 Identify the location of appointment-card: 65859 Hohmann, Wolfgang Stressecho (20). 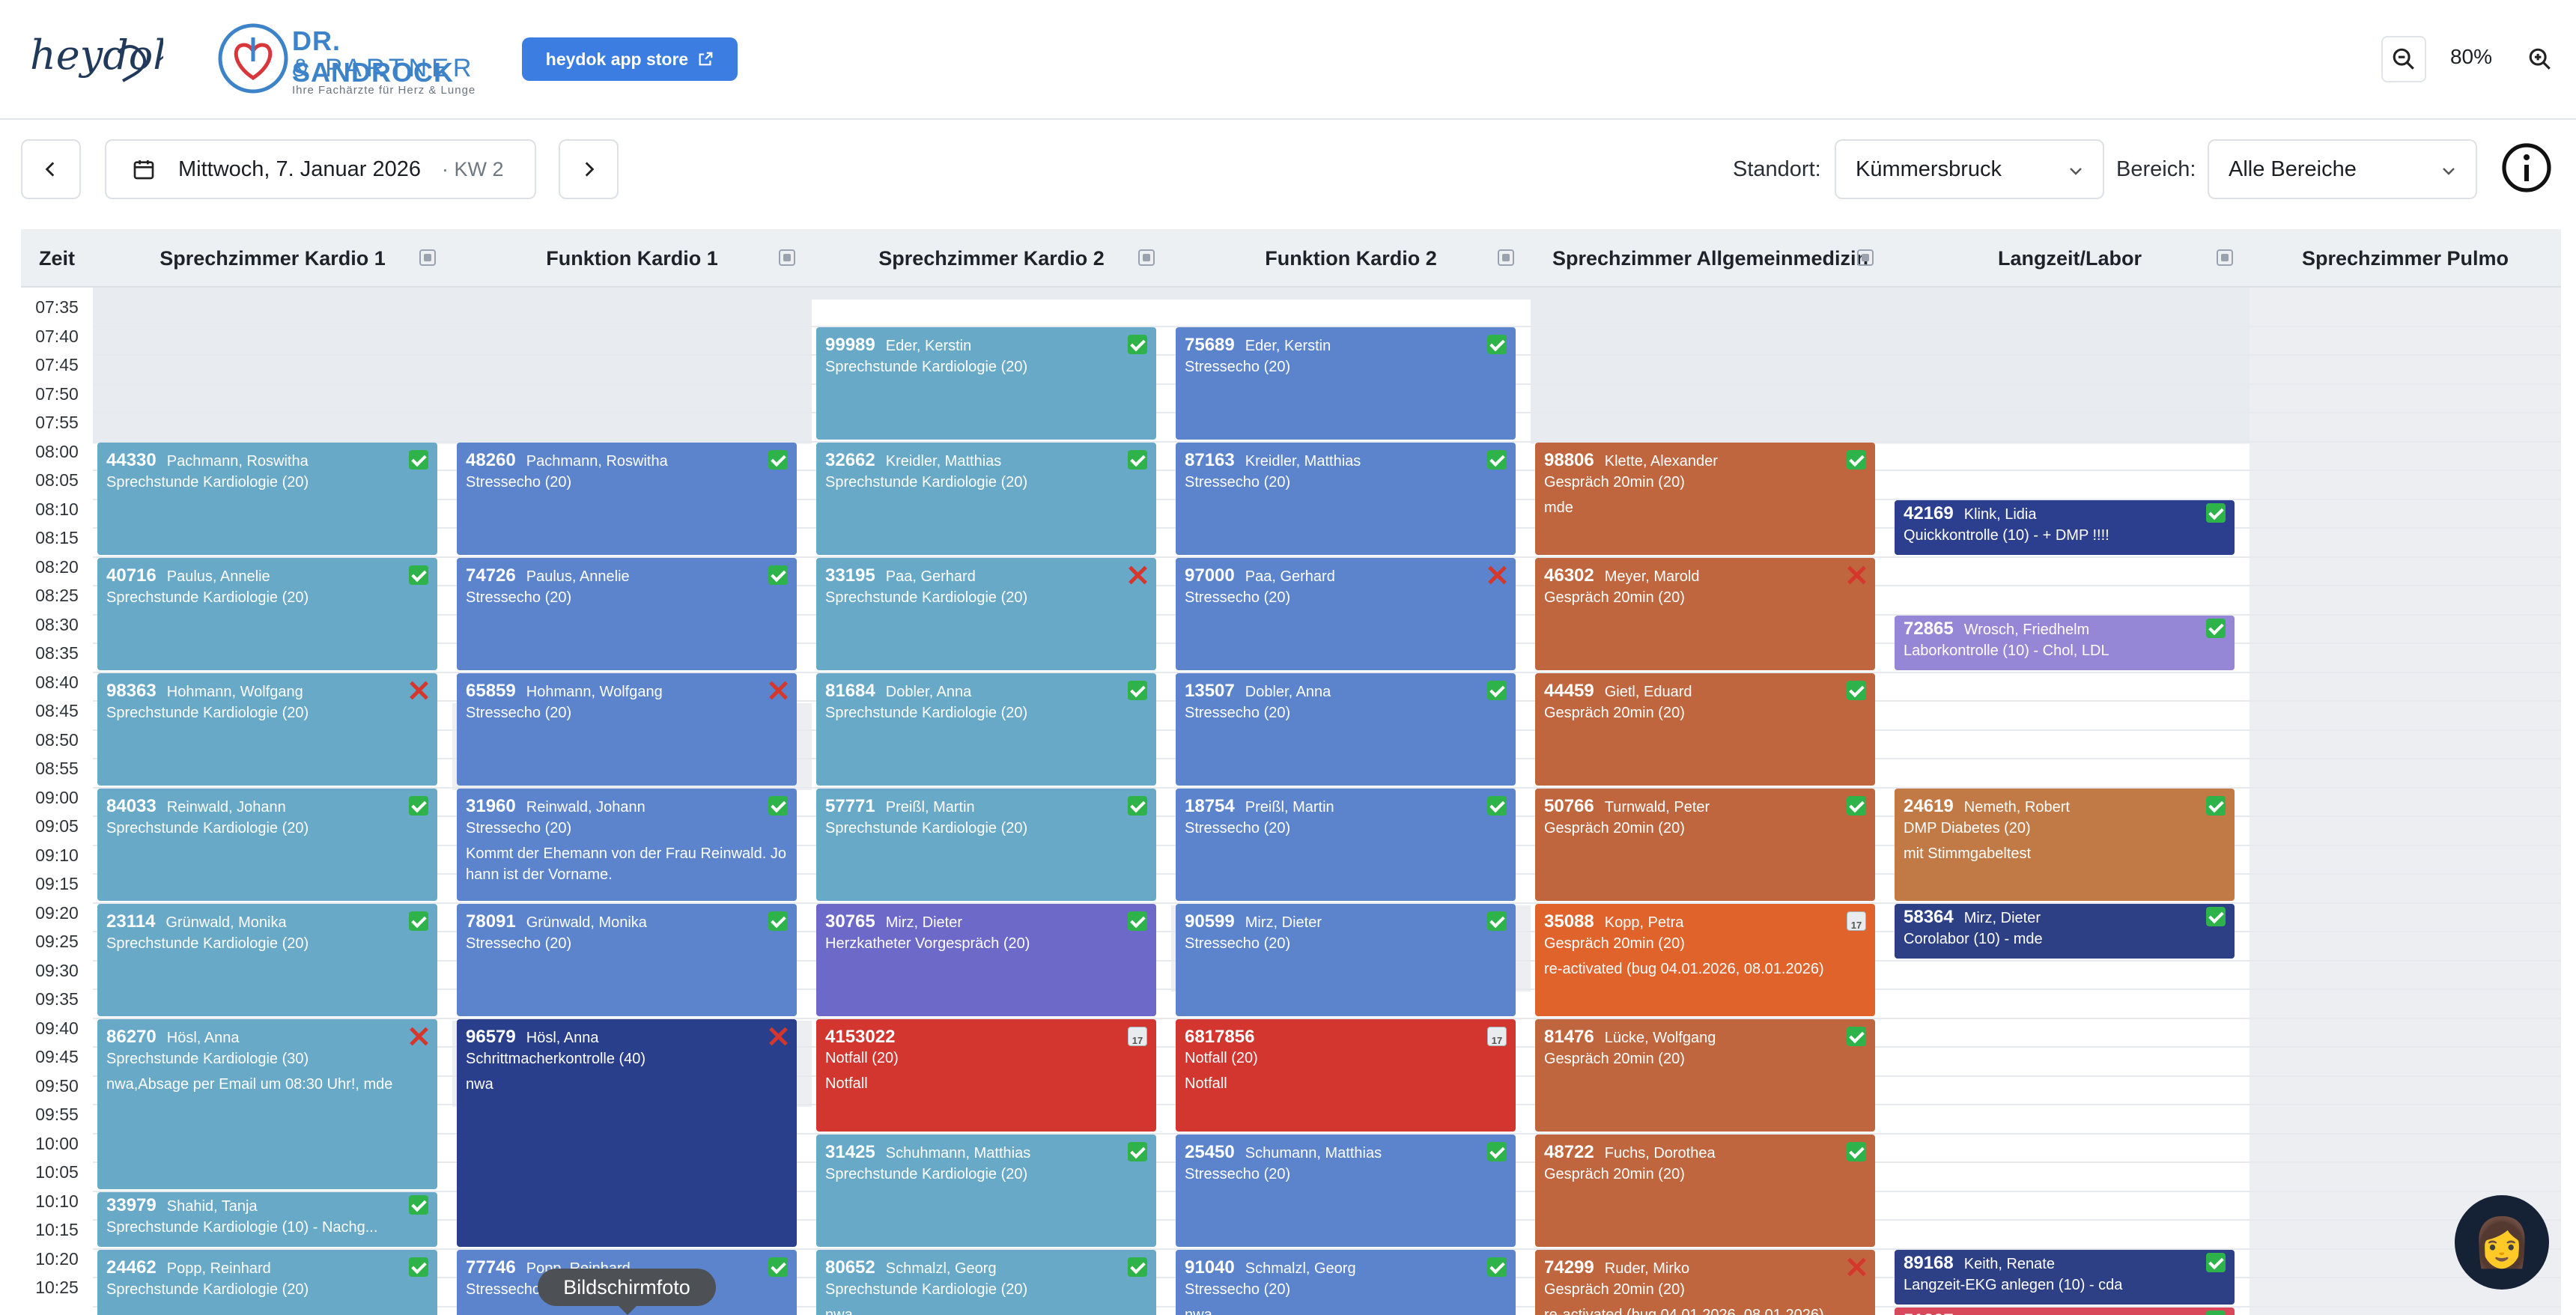
(627, 729).